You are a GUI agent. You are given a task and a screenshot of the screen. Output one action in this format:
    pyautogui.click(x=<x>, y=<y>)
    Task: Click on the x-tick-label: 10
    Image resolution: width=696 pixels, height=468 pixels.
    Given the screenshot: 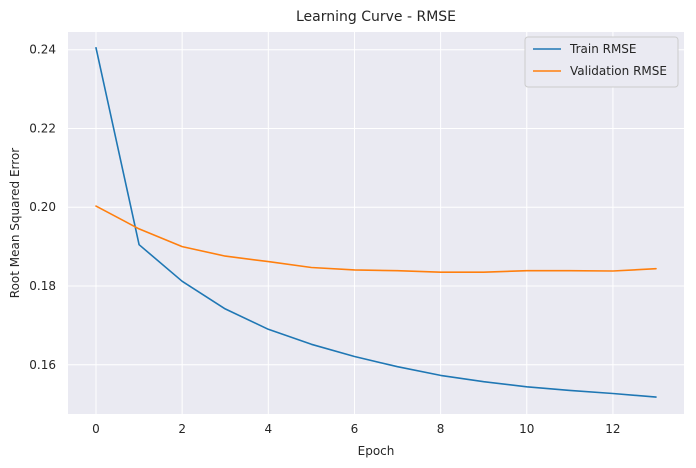 What is the action you would take?
    pyautogui.click(x=526, y=429)
    